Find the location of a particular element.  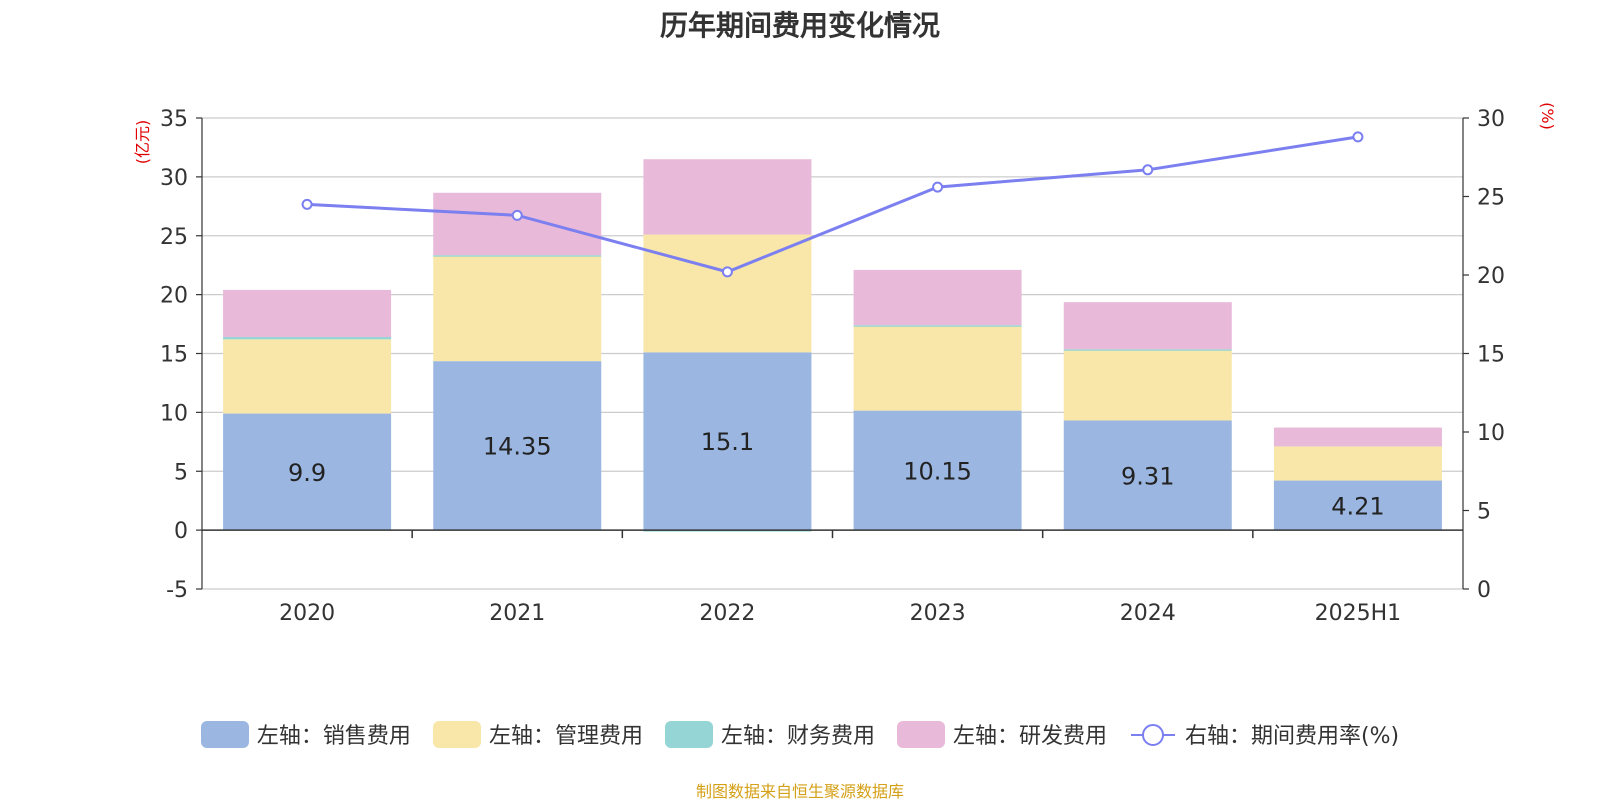

chart-title: 历年期间费用变化情况 is located at coordinates (799, 25).